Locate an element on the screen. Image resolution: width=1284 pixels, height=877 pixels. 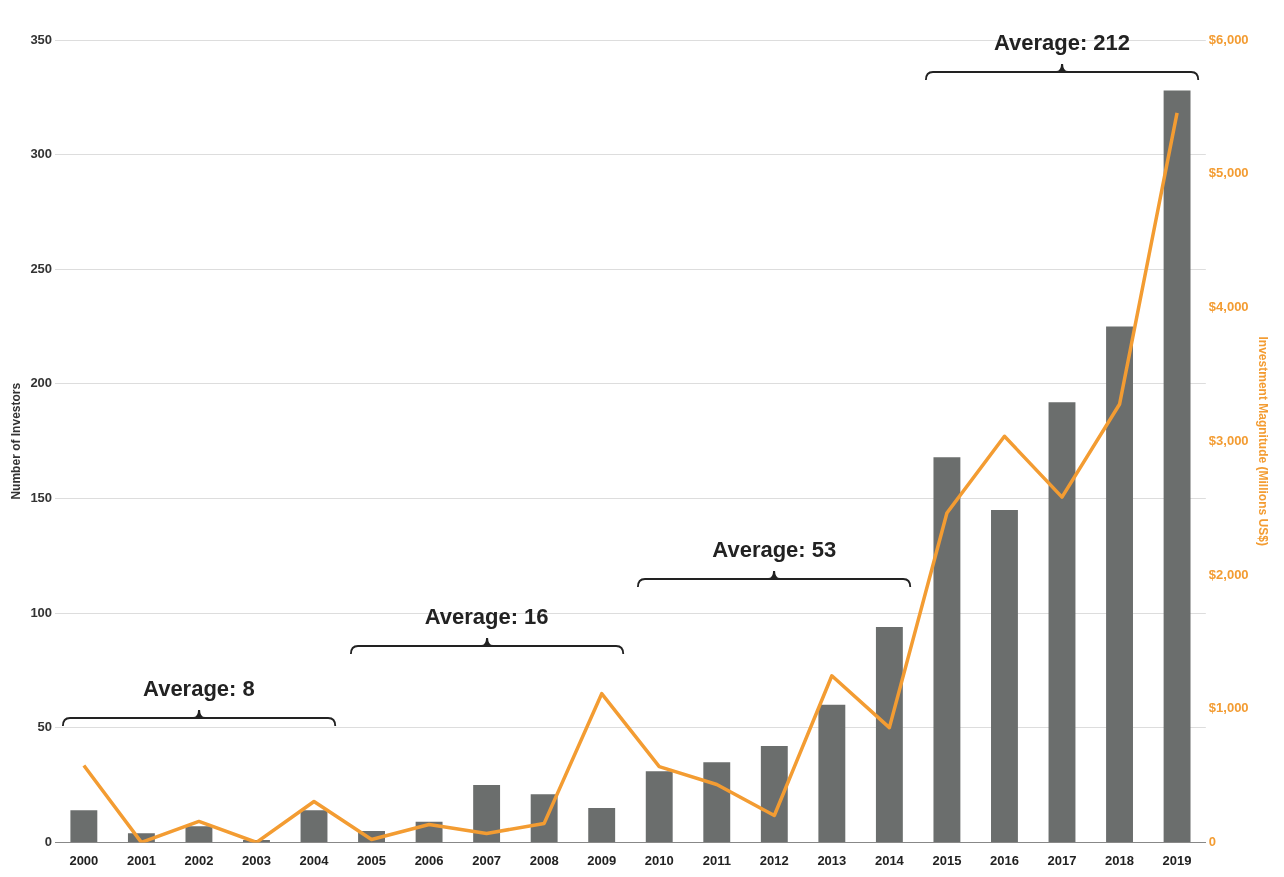
x-tick-label: 2019 is located at coordinates (1177, 860).